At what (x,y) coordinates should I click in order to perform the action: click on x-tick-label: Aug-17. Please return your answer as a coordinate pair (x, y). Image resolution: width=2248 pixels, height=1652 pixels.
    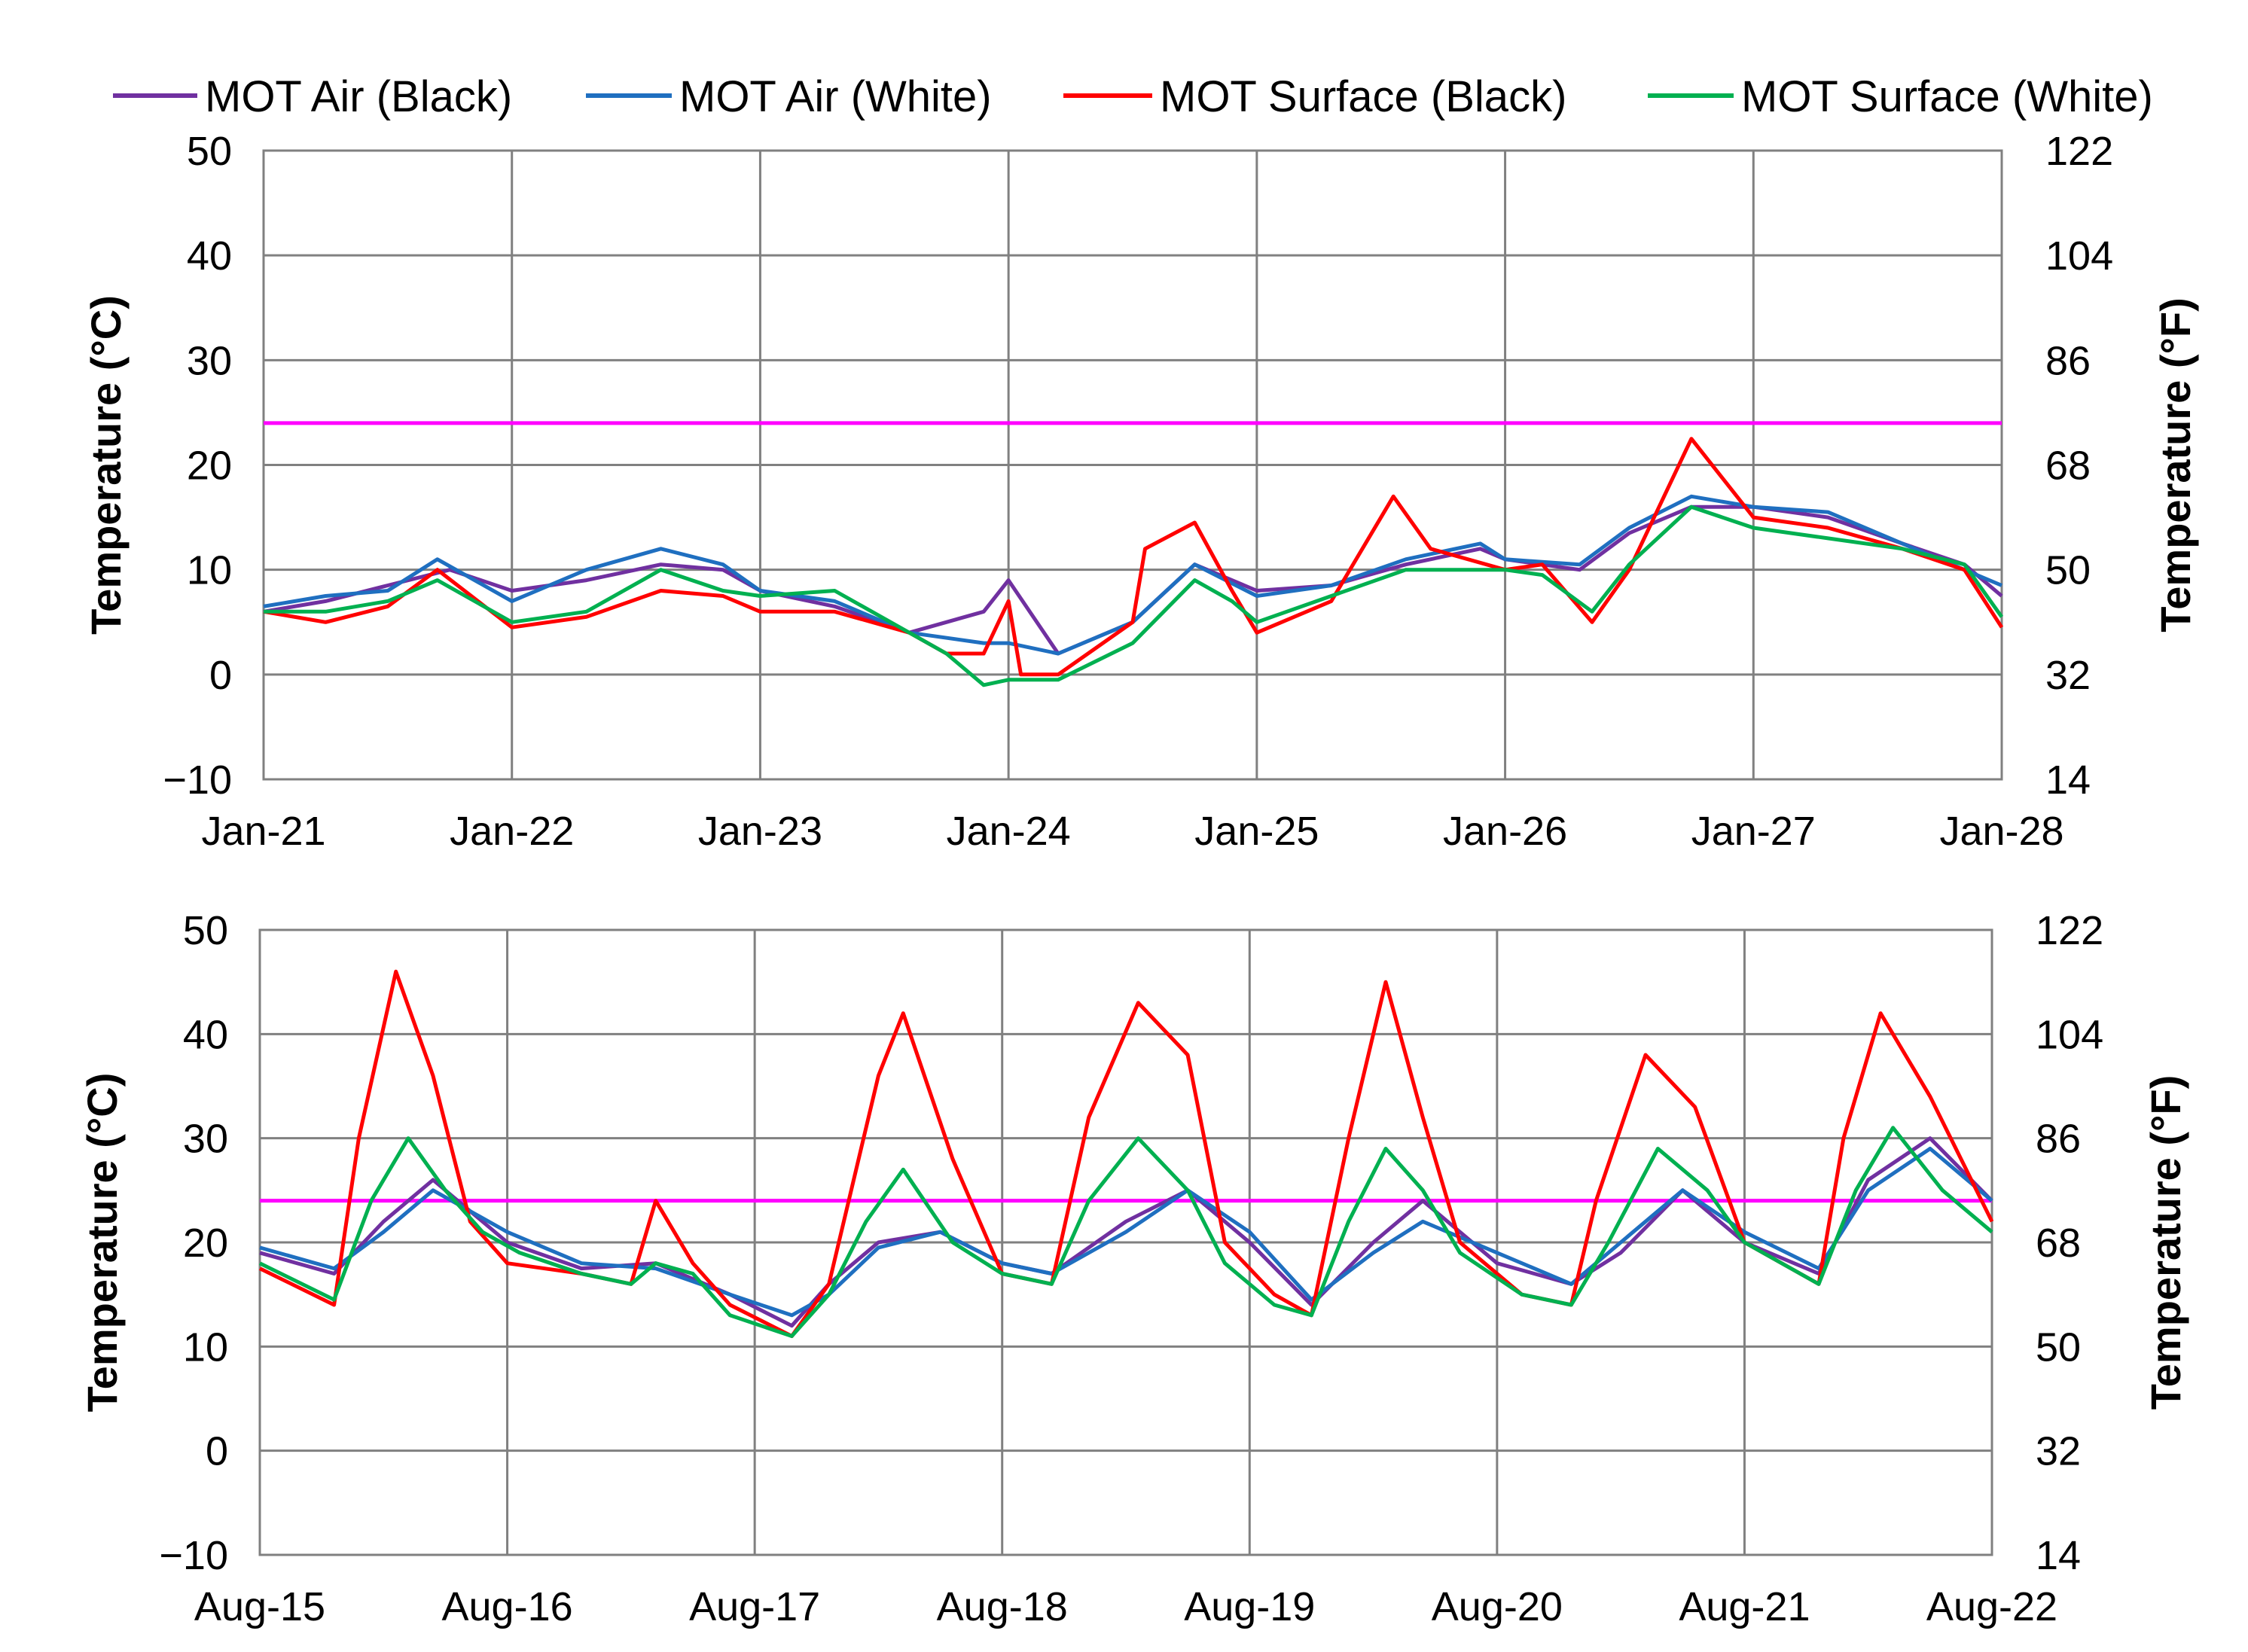
    Looking at the image, I should click on (754, 1607).